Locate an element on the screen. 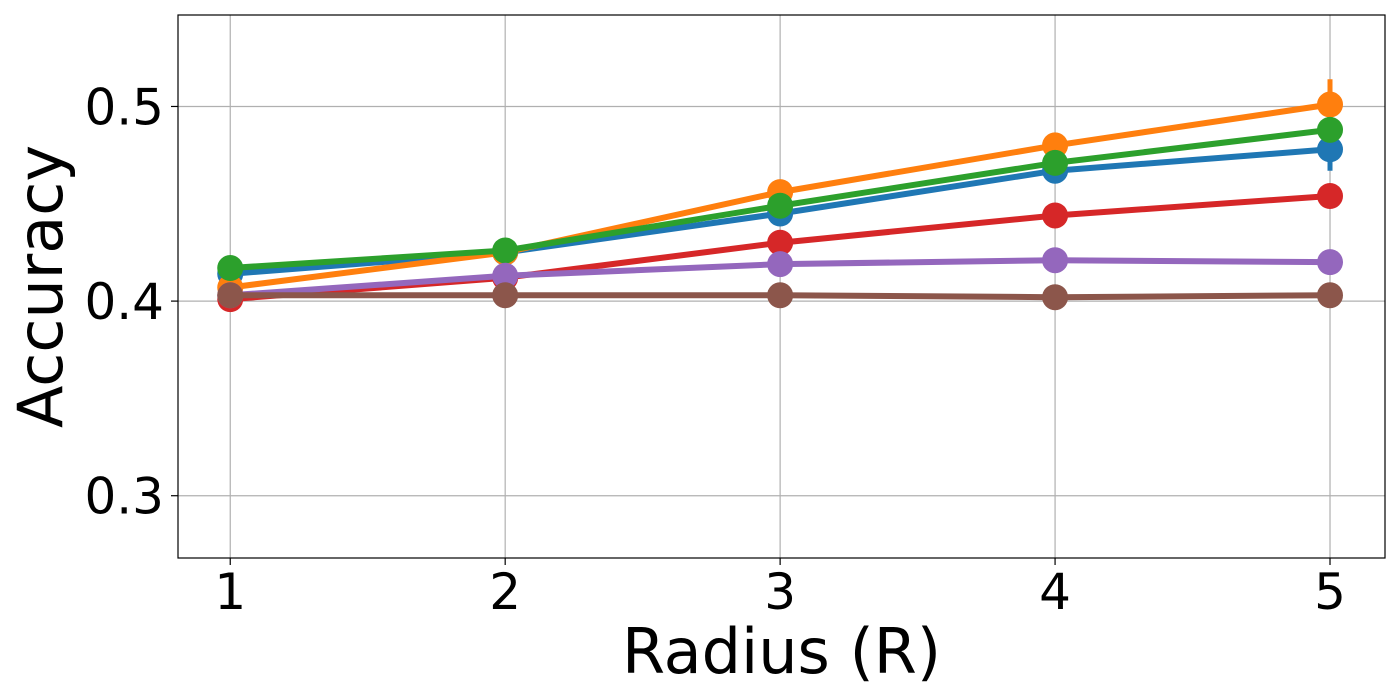  x-tick-label: 2 is located at coordinates (505, 592).